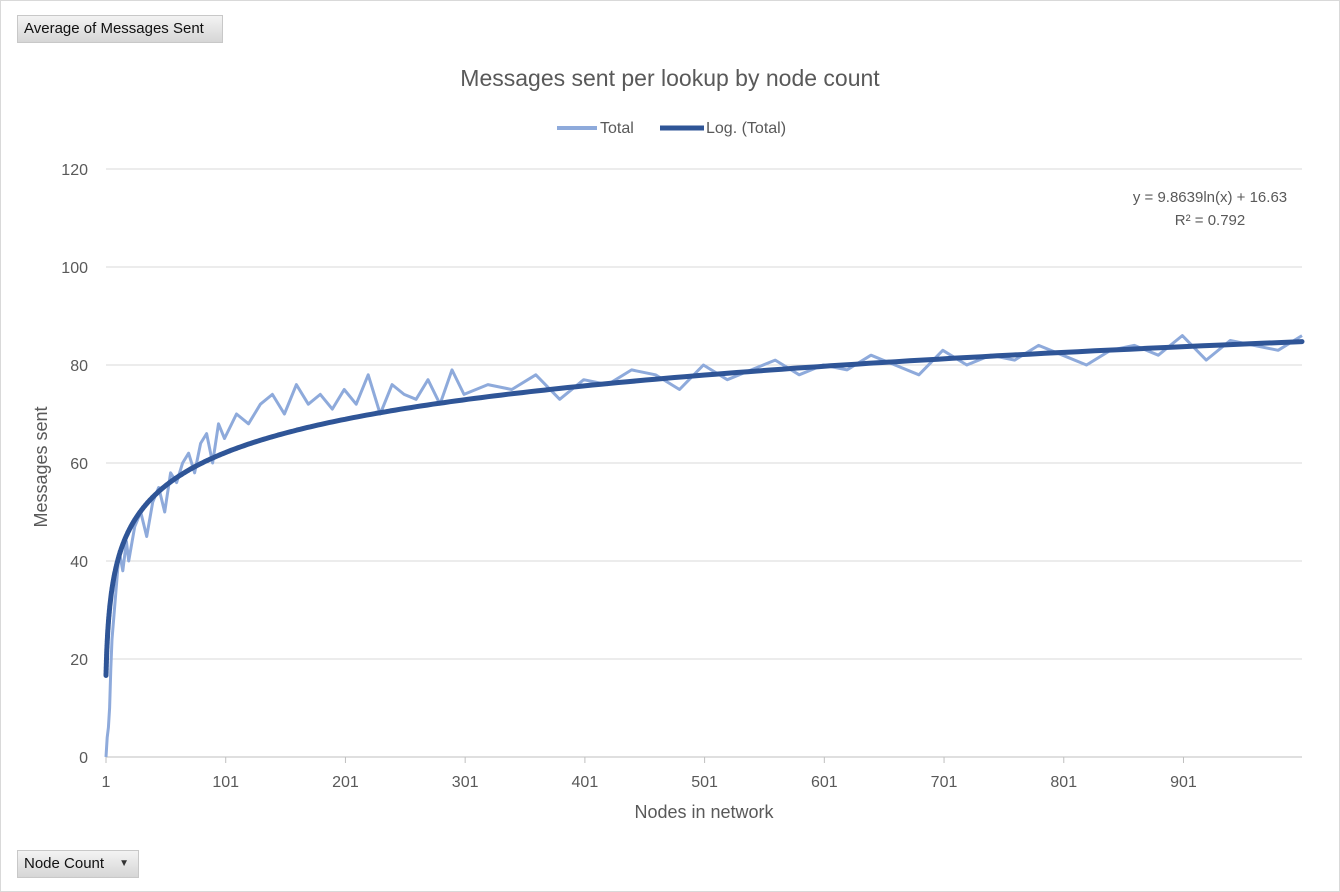 The height and width of the screenshot is (892, 1340). Describe the element at coordinates (585, 782) in the screenshot. I see `x-tick-label-401: 401` at that location.